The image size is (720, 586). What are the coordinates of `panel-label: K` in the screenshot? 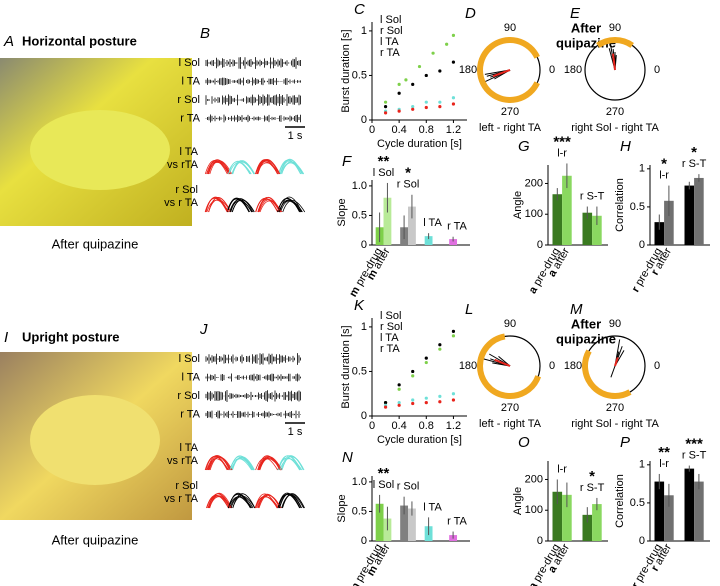 It's located at (359, 305).